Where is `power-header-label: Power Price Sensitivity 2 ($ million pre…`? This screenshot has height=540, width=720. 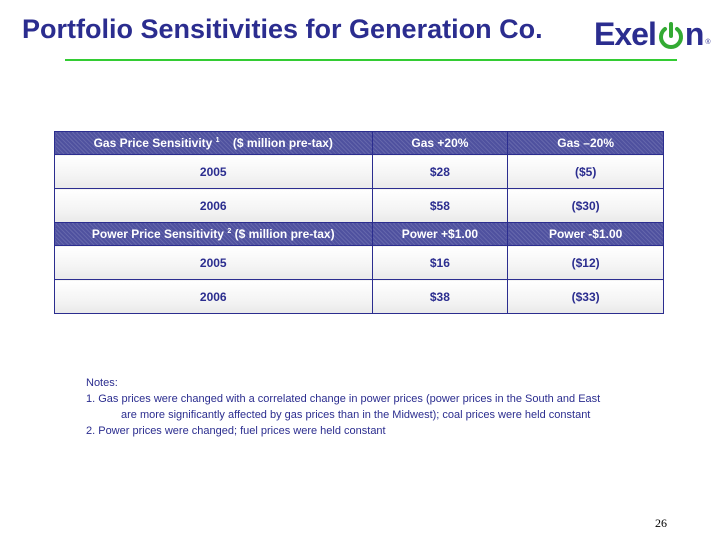
power-header-label: Power Price Sensitivity 2 ($ million pre… is located at coordinates (213, 234).